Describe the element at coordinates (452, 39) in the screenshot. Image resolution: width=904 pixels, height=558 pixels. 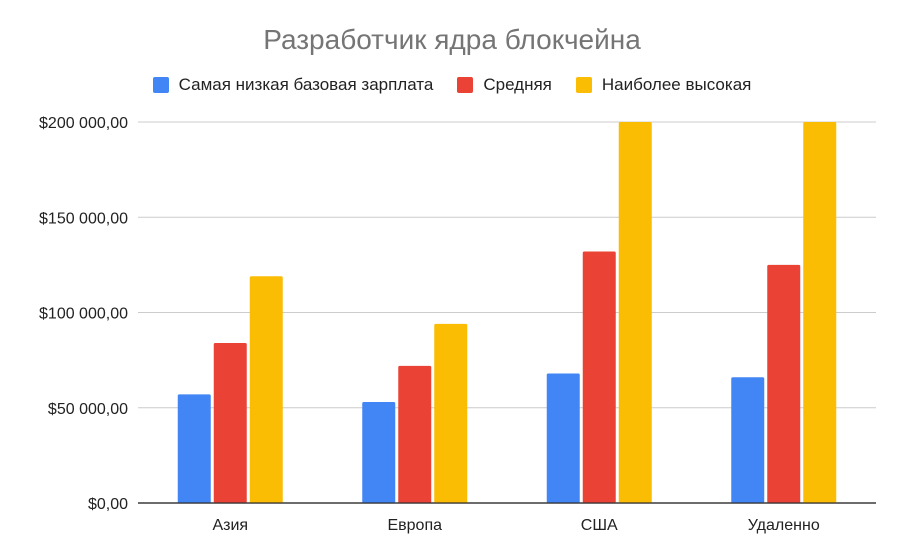
I see `chart-title: Разработчик ядра блокчейна` at that location.